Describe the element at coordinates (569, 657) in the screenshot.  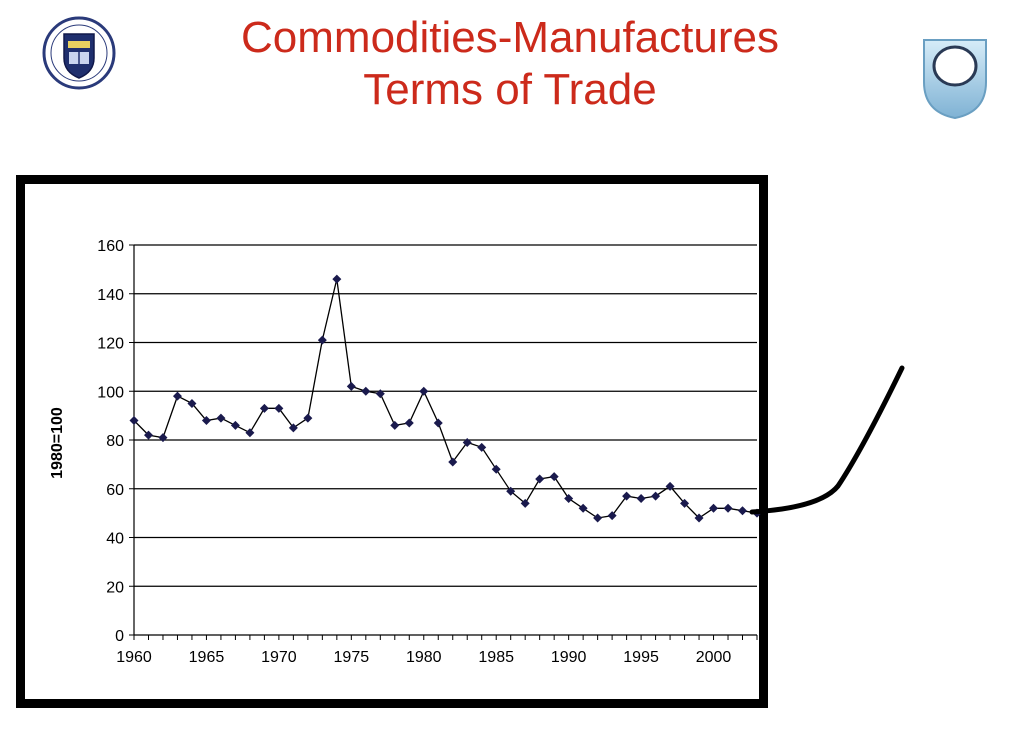
I see `x-tick-label: 1990` at that location.